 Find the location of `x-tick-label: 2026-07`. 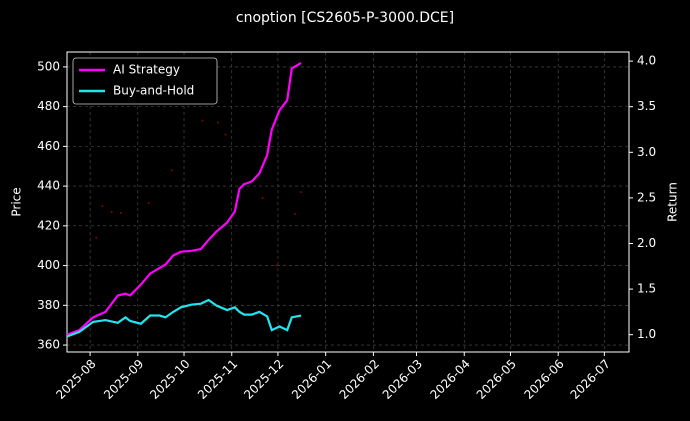

x-tick-label: 2026-07 is located at coordinates (590, 379).